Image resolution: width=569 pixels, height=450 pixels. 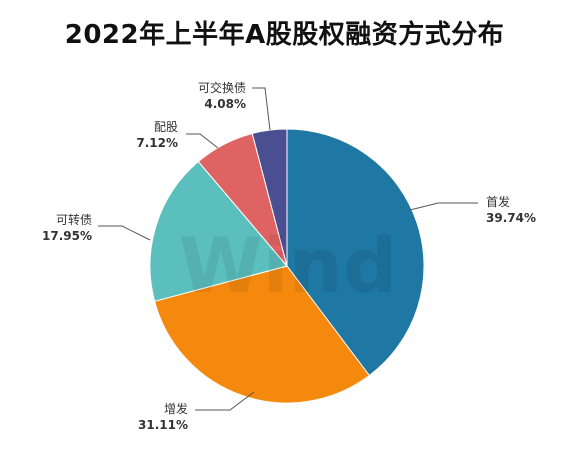 I want to click on slice-category-label-3: 可转债, so click(x=74, y=219).